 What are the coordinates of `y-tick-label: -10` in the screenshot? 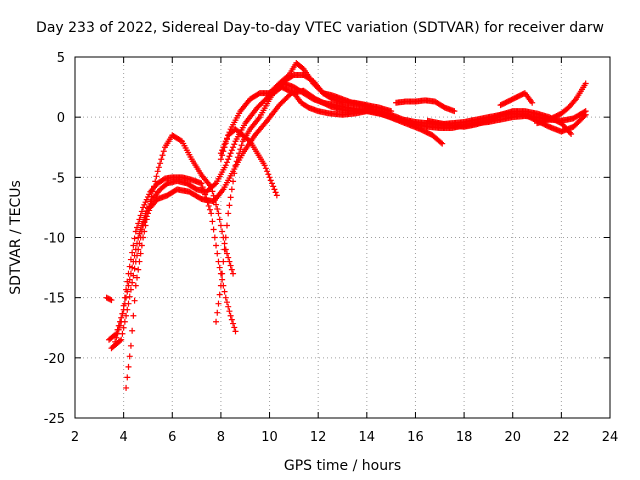 It's located at (54, 239).